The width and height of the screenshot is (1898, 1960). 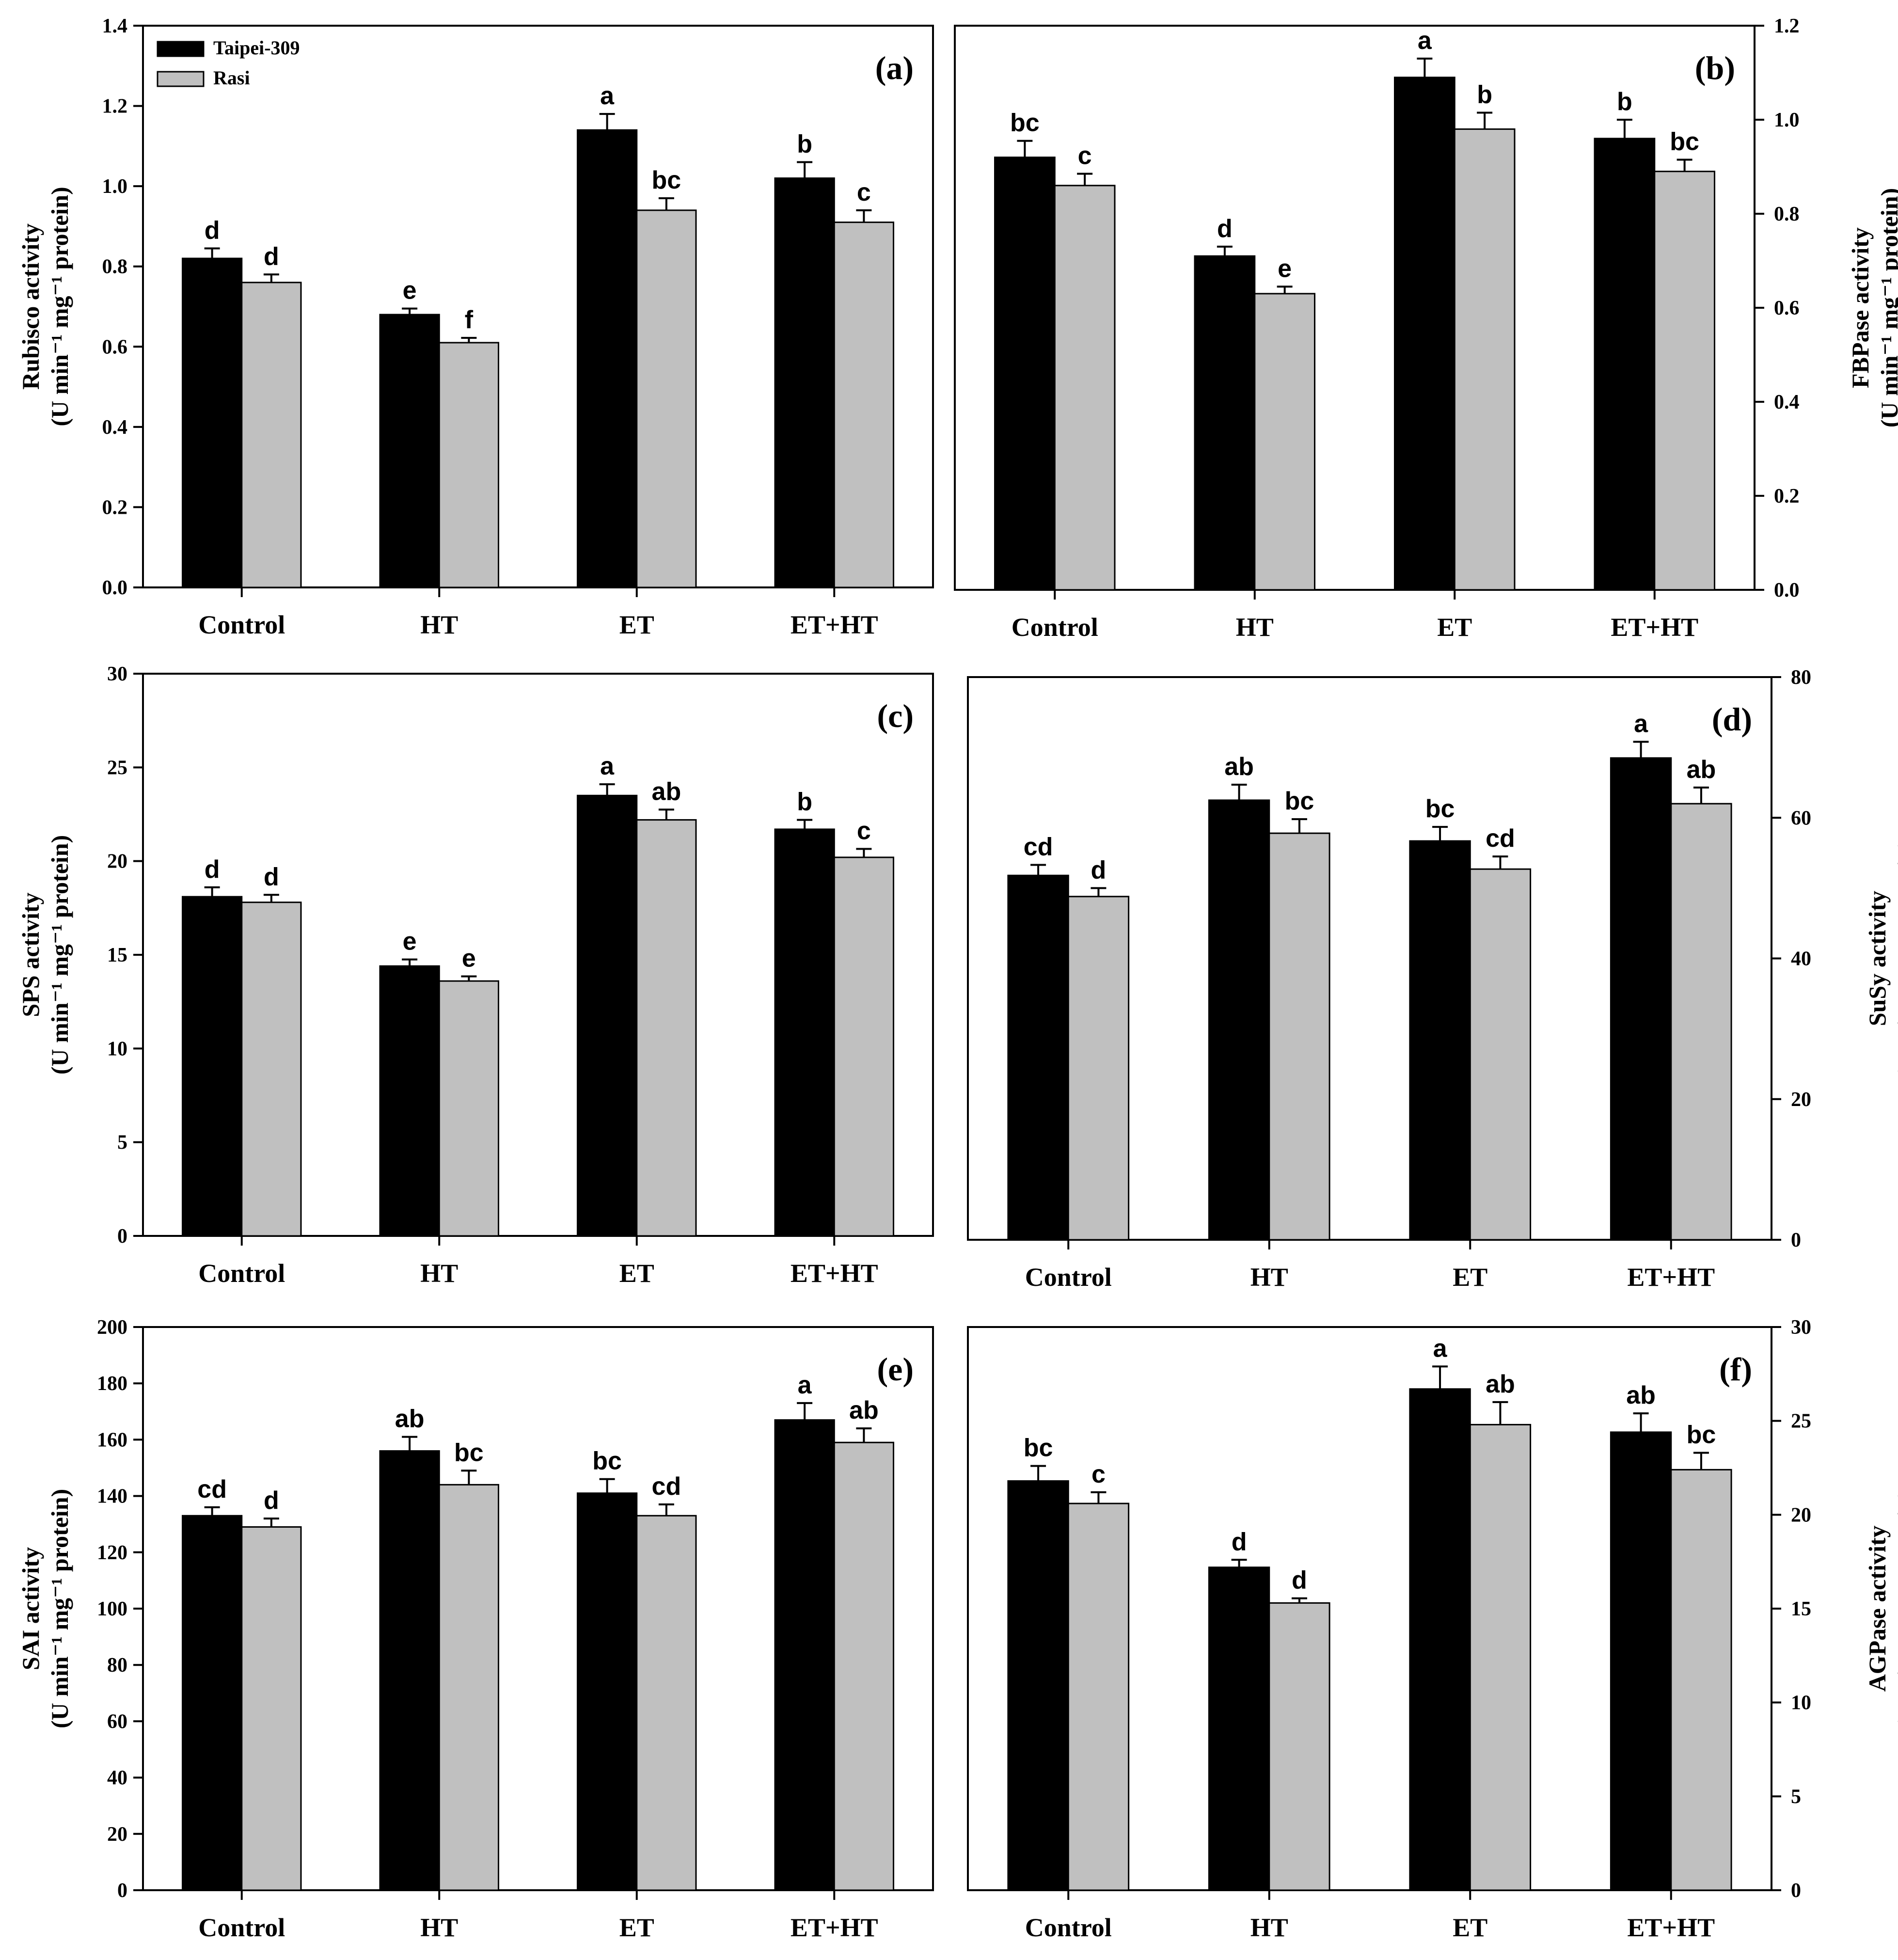 What do you see at coordinates (112, 1497) in the screenshot?
I see `y-tick-label: 140` at bounding box center [112, 1497].